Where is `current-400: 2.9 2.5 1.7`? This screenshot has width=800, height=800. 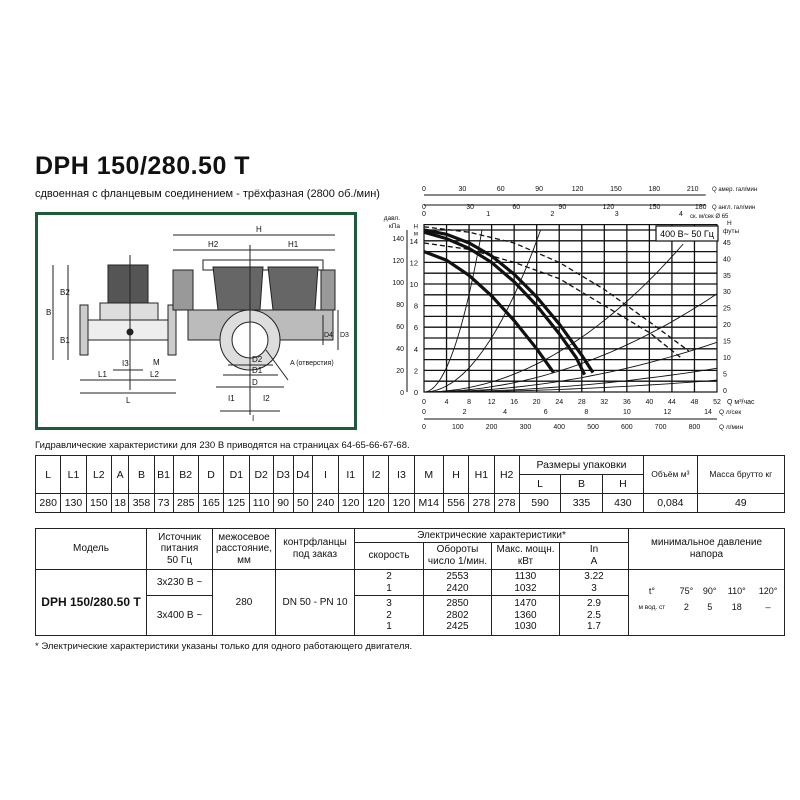
current-400: 2.9 2.5 1.7 is located at coordinates (594, 615).